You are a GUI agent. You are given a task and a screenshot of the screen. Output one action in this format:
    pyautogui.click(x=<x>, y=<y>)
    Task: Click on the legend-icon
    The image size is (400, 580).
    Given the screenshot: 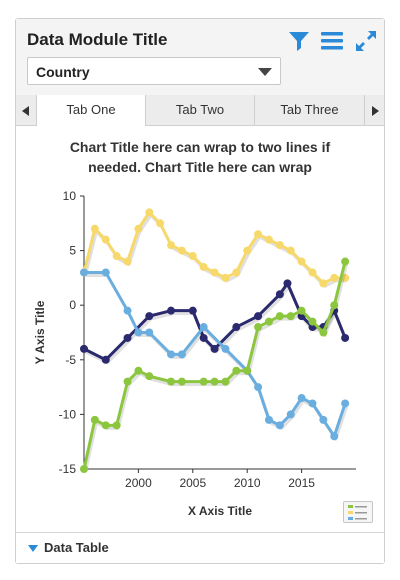 What is the action you would take?
    pyautogui.click(x=357, y=512)
    